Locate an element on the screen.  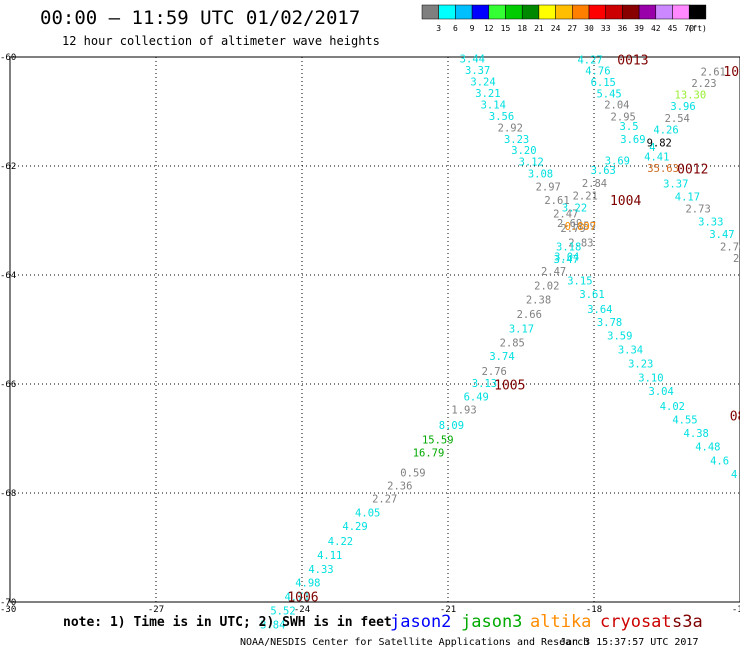
wave-height-point: 3.14 is located at coordinates (493, 105).